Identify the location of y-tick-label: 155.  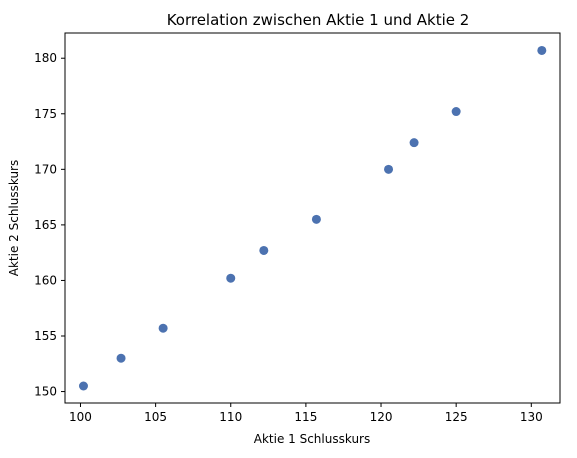
(45, 336).